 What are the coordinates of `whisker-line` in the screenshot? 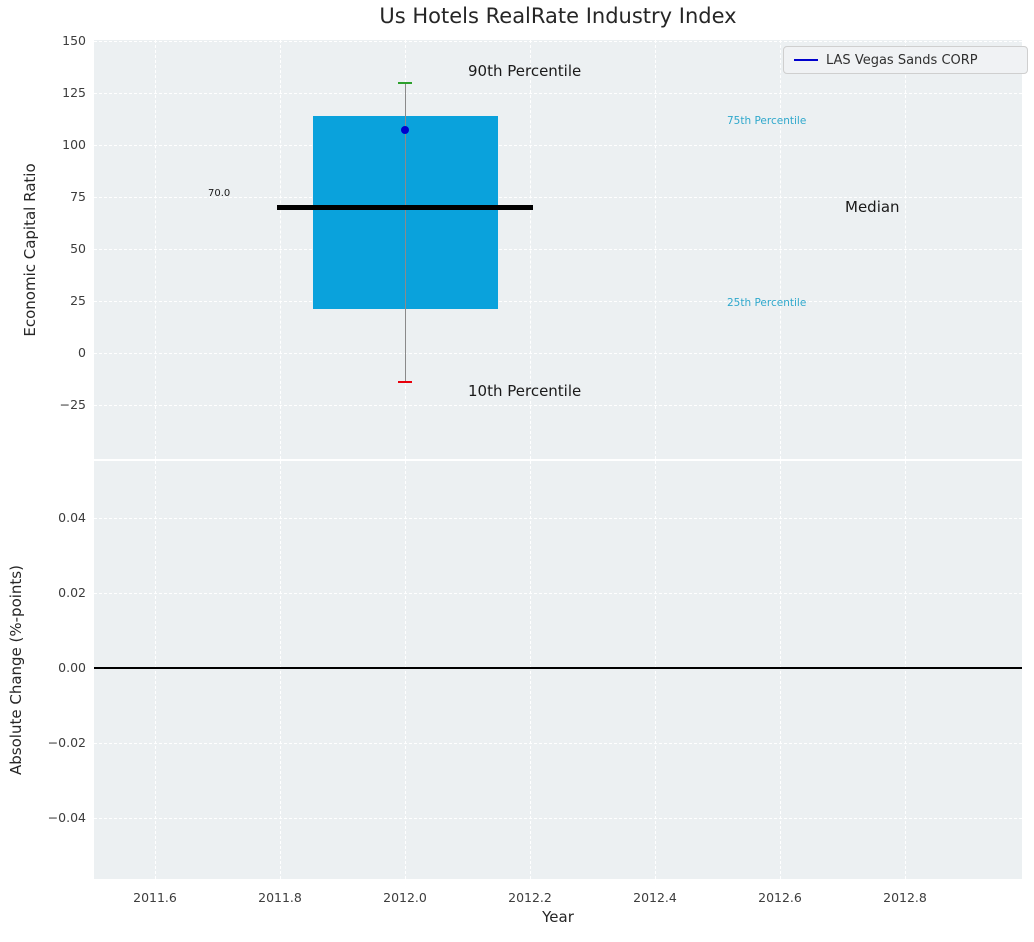 It's located at (405, 232).